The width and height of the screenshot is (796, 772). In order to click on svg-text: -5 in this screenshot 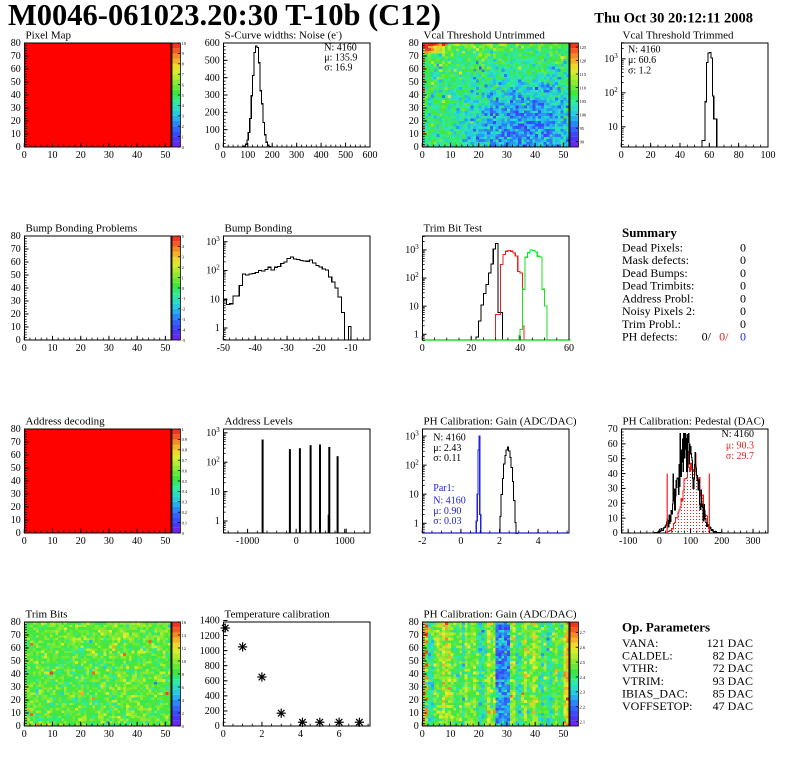, I will do `click(184, 340)`.